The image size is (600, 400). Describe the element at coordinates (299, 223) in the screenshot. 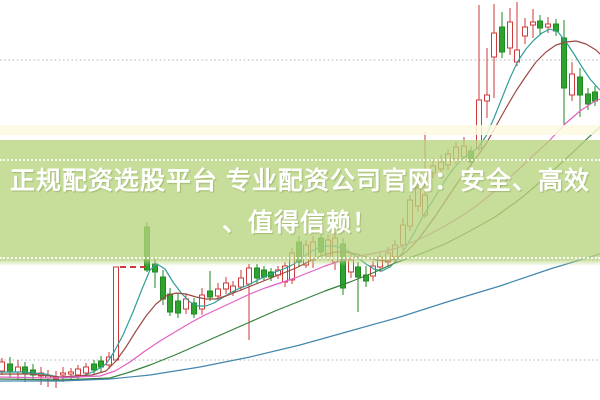

I see `promo-text-line2: 、值得信赖！` at that location.